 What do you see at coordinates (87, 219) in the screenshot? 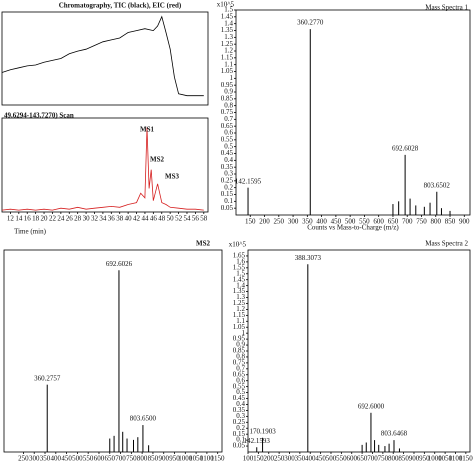
I see `x-tick-label: 30` at bounding box center [87, 219].